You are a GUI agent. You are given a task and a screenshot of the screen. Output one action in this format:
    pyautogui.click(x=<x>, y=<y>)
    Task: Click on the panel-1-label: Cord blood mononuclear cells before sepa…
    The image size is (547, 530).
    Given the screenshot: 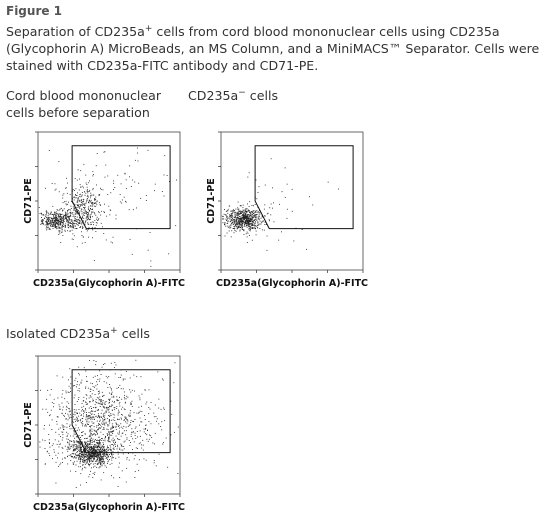 What is the action you would take?
    pyautogui.click(x=83, y=104)
    